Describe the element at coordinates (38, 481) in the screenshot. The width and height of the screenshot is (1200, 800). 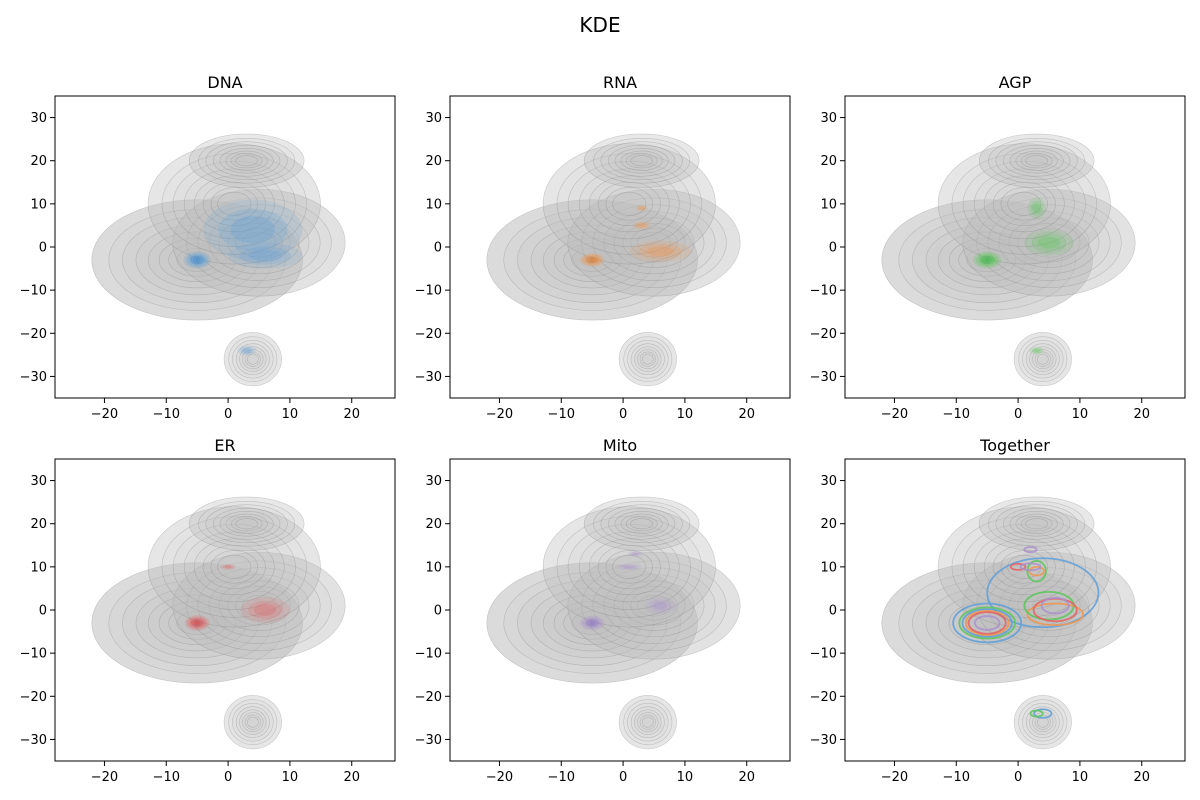
I see `y-tick-label: 30` at that location.